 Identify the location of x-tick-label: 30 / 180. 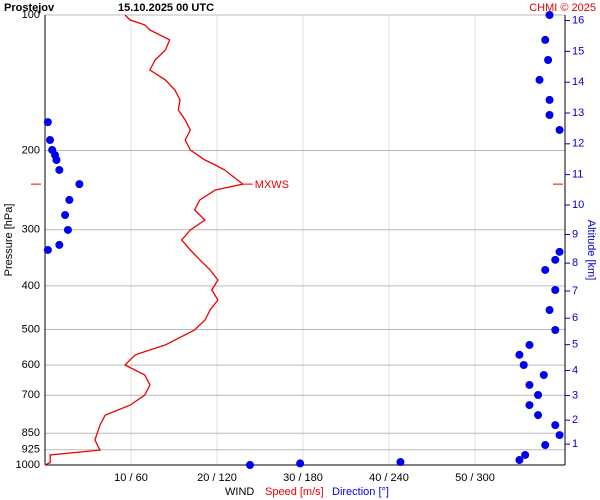
(303, 478).